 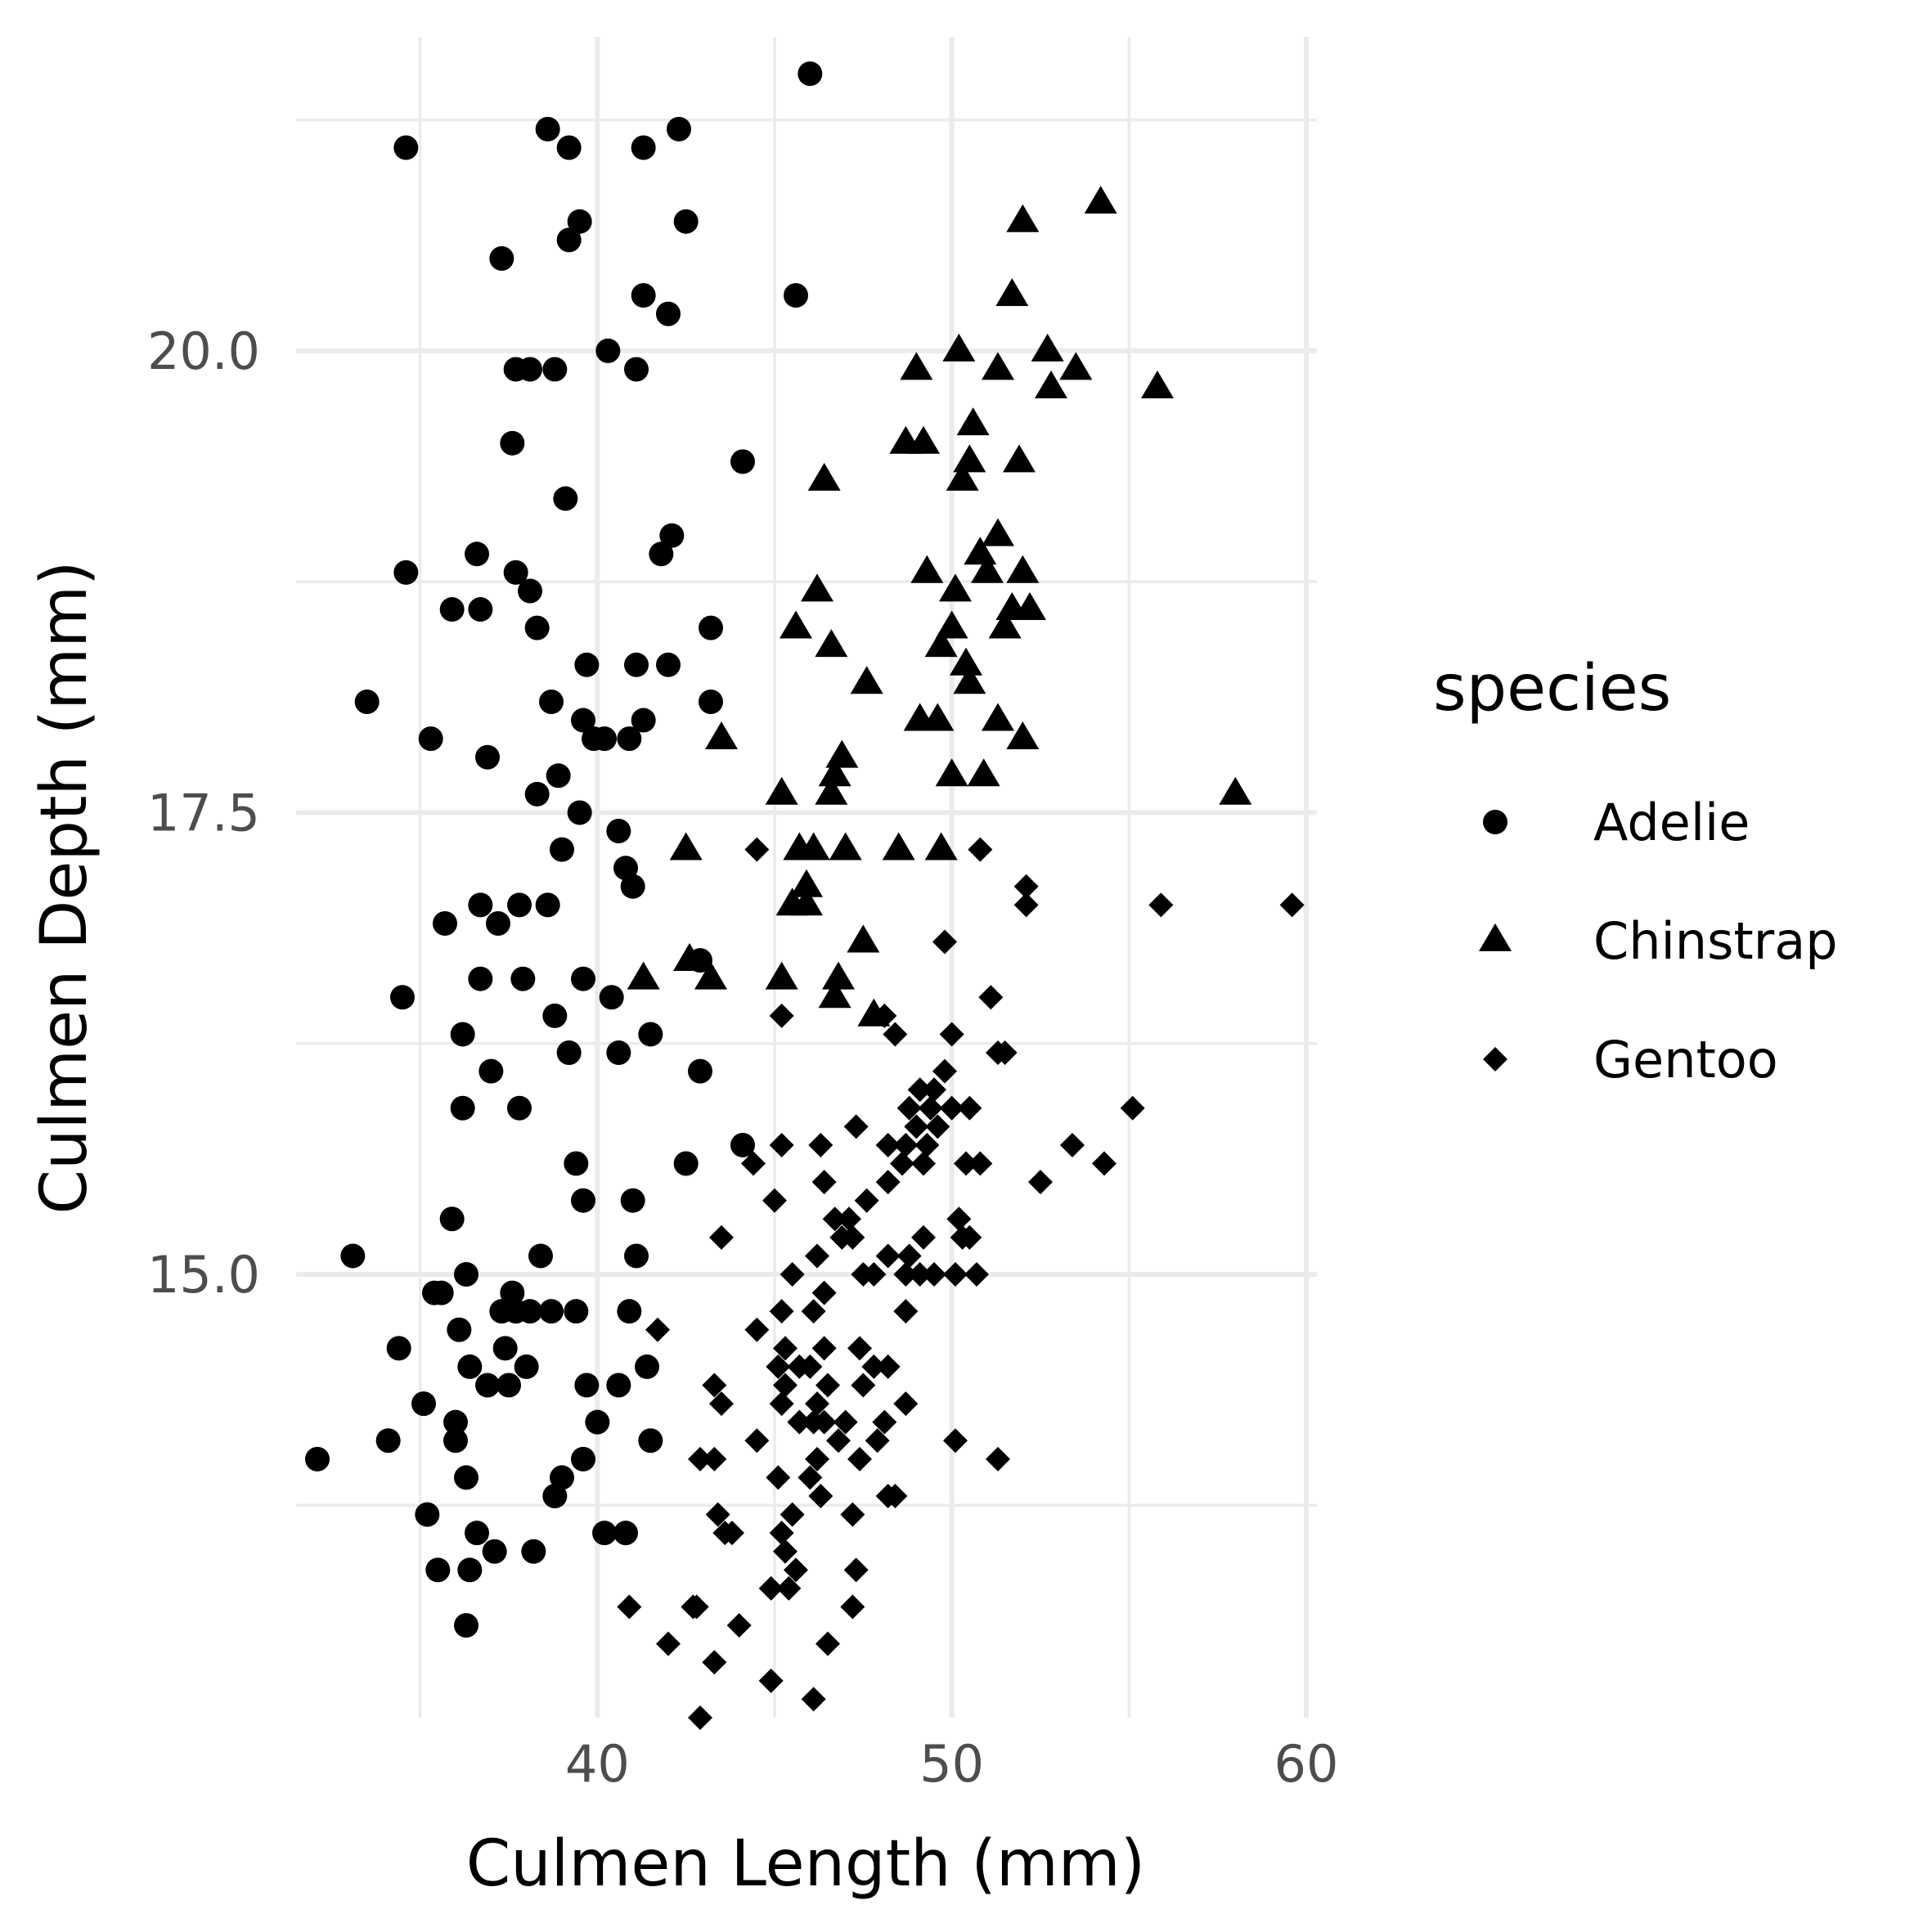 I want to click on x-tick-label: 50, so click(x=952, y=1764).